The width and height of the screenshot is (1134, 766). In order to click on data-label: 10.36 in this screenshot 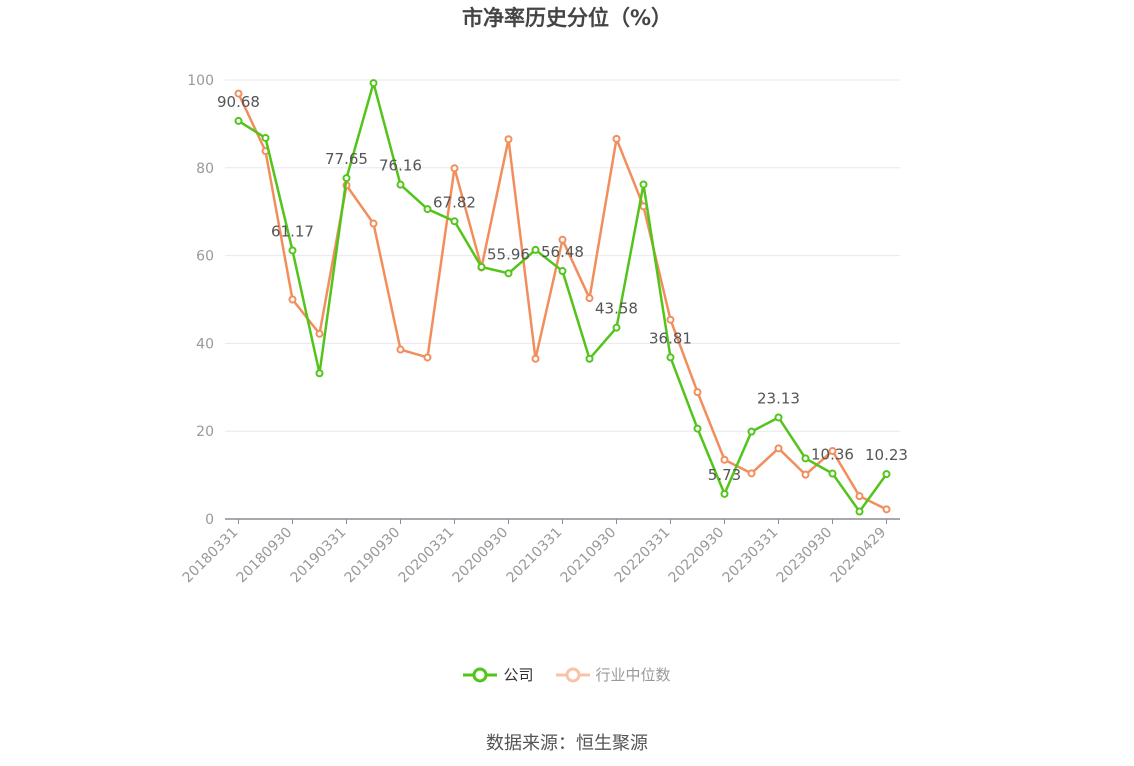, I will do `click(832, 455)`.